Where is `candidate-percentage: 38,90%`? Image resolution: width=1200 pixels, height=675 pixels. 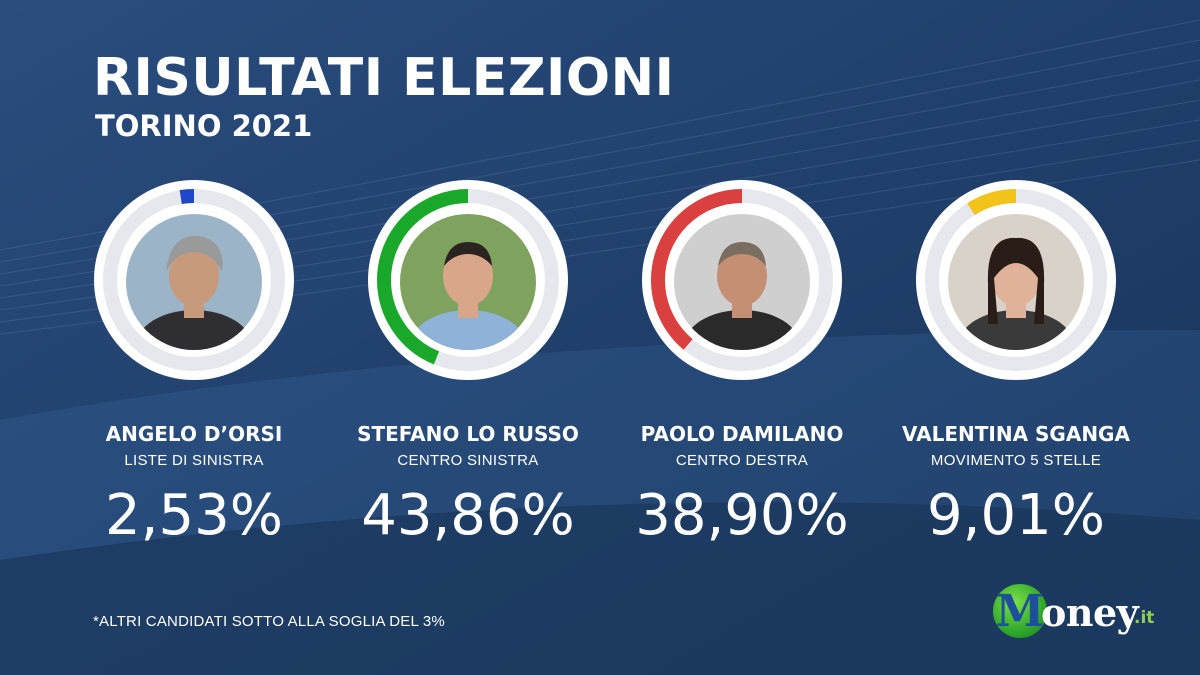
candidate-percentage: 38,90% is located at coordinates (742, 515).